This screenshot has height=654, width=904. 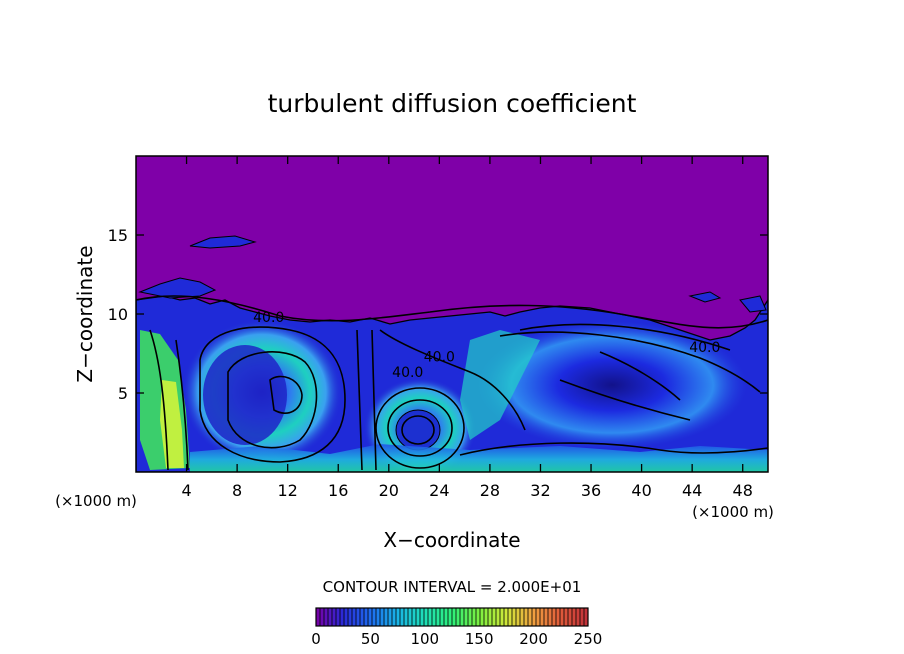 I want to click on colorbar-tick-label: 50, so click(x=370, y=639).